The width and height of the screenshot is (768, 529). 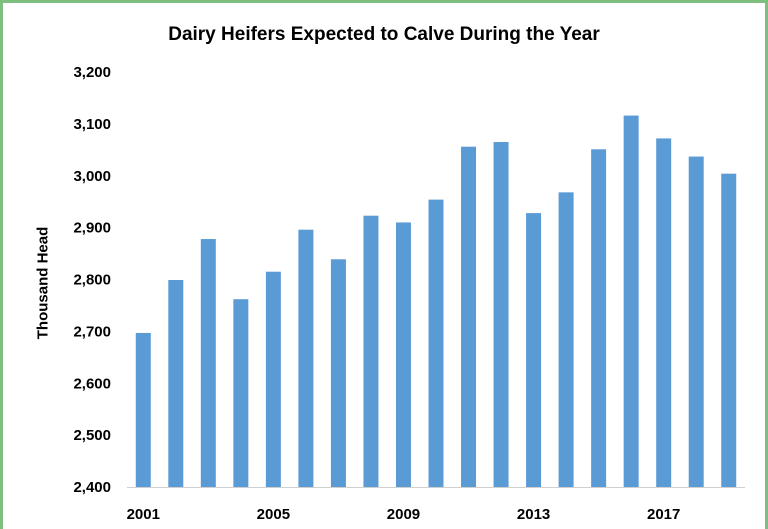 I want to click on x-axis-ticks: 2001 2005 2009 2013 2017, so click(x=404, y=514).